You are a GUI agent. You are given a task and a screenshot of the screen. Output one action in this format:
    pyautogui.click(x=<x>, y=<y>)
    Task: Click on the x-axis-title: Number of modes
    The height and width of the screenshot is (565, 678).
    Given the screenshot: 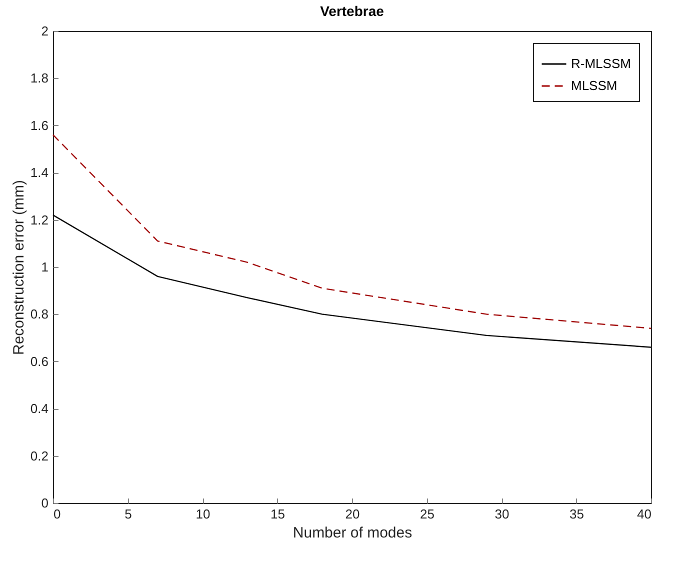 What is the action you would take?
    pyautogui.click(x=352, y=533)
    